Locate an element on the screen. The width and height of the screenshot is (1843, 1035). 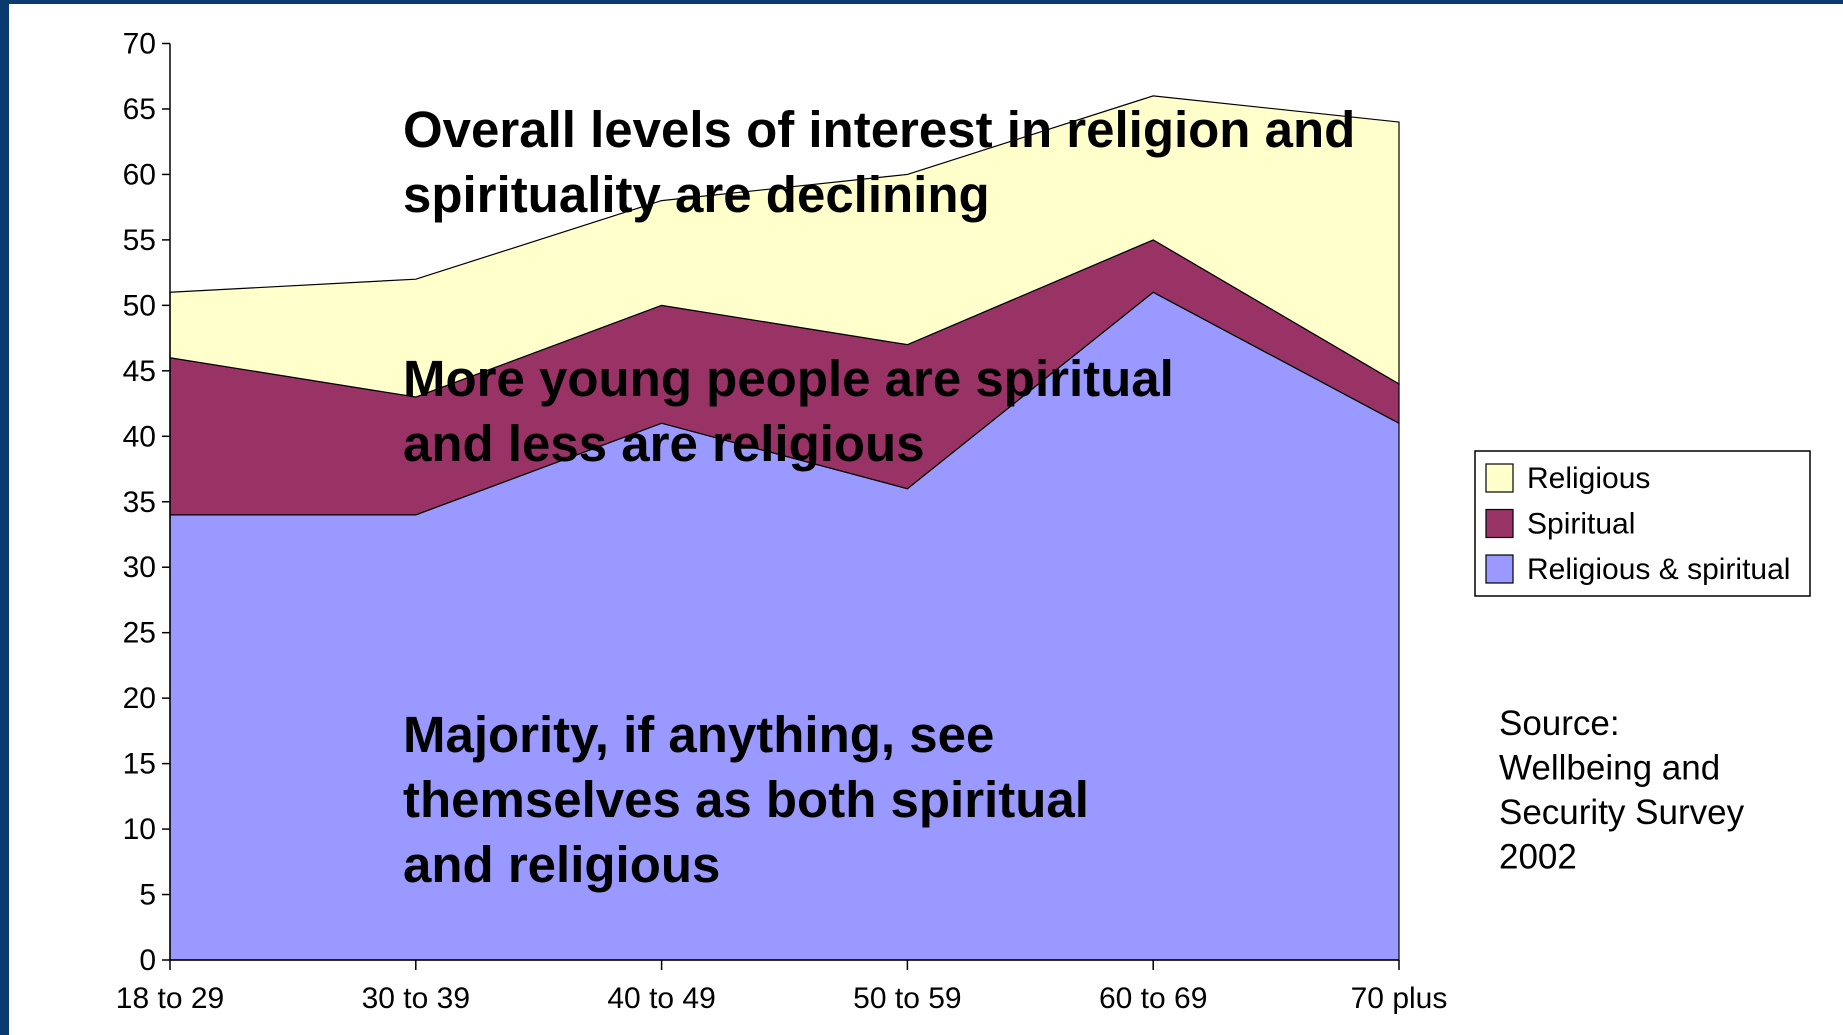
x-tick-label: 50 to 59 is located at coordinates (907, 998).